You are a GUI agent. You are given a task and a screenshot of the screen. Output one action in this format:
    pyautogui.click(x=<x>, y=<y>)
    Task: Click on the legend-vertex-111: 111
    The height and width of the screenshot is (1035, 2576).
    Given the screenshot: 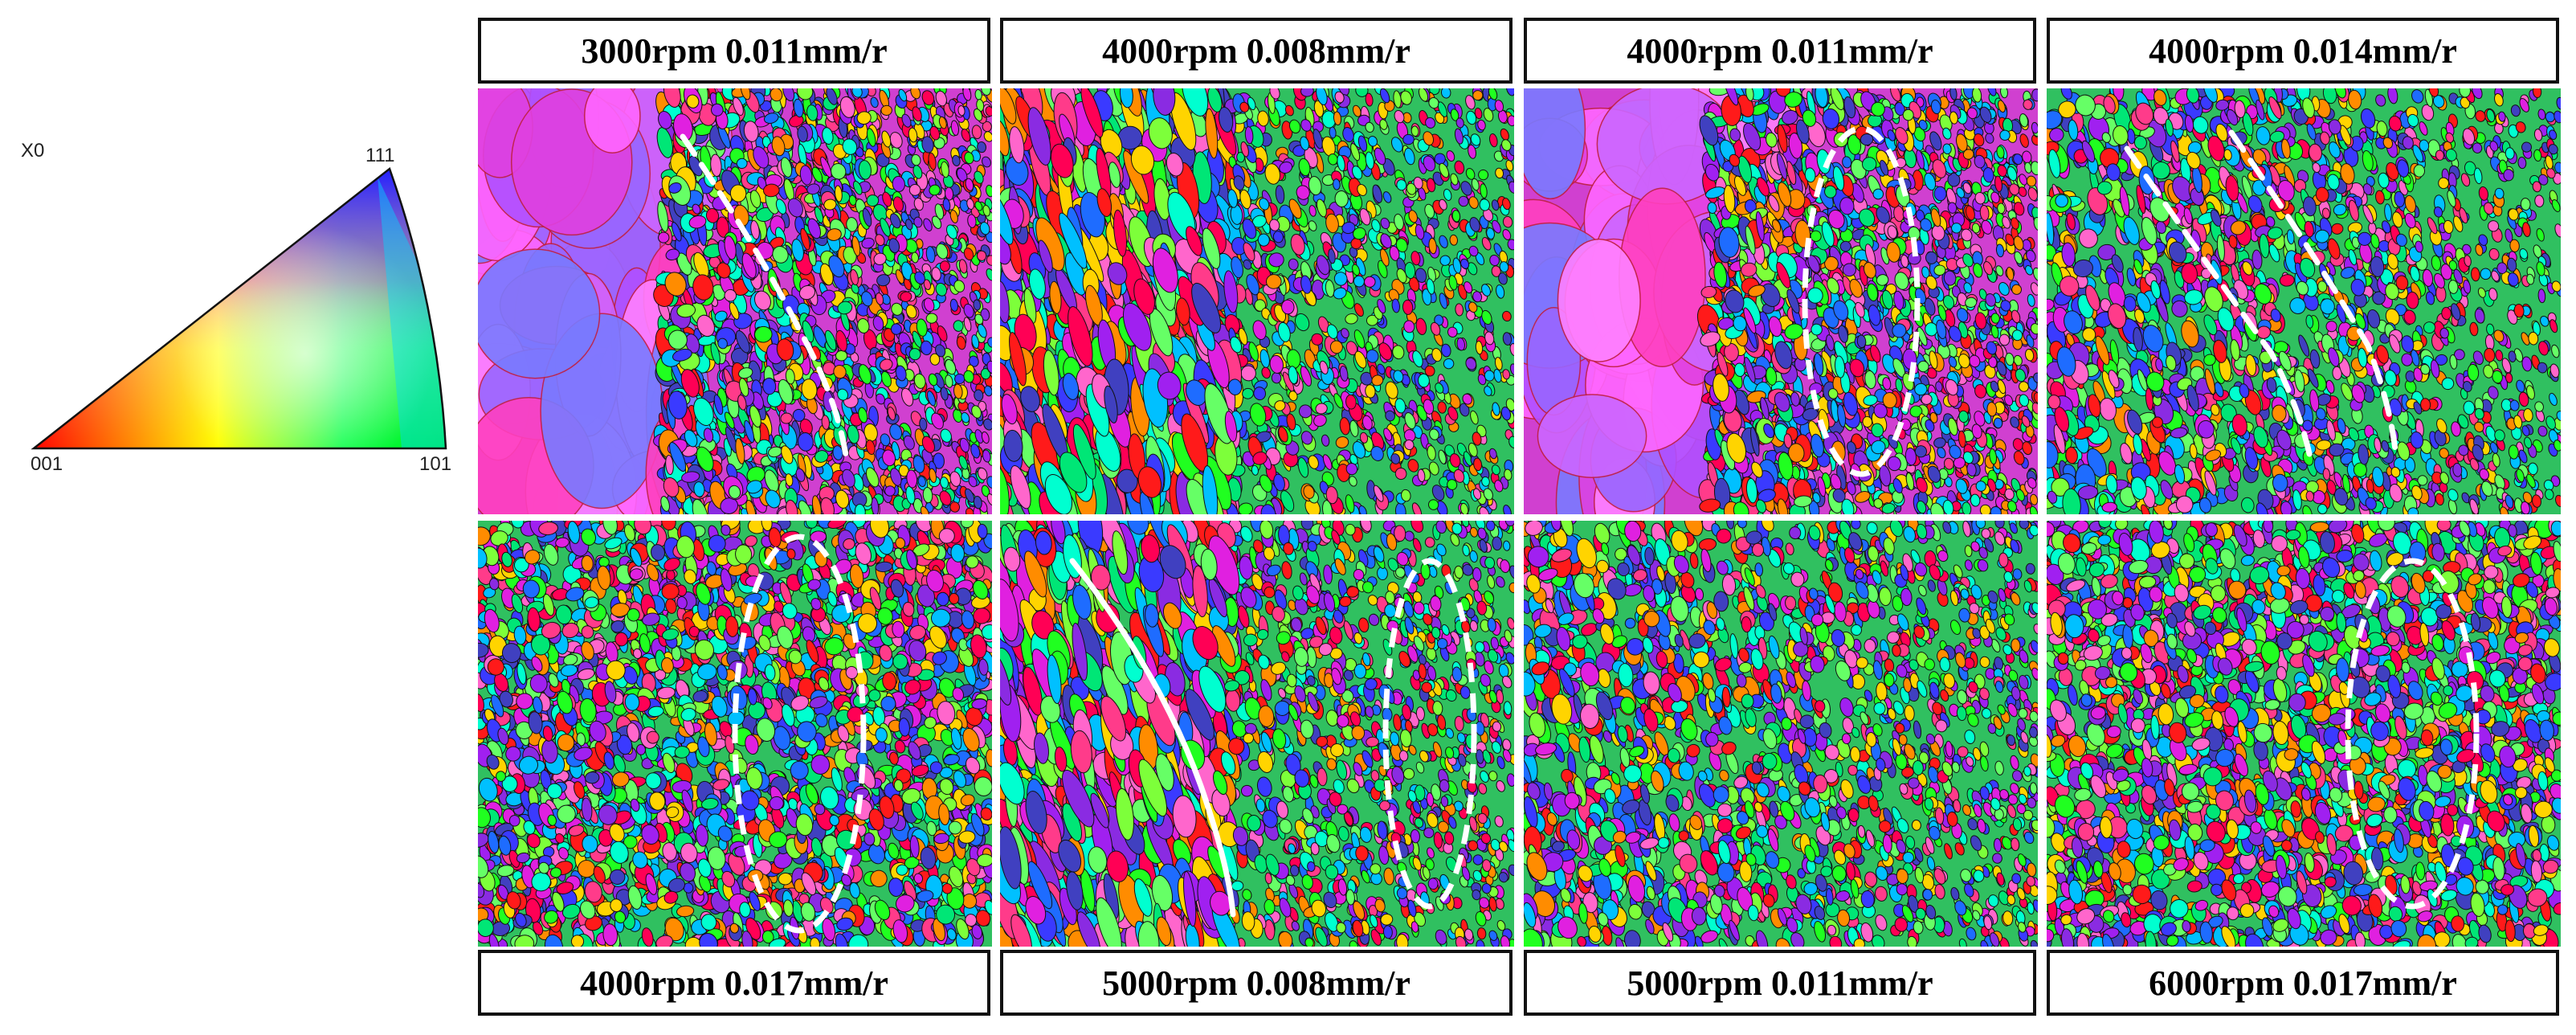 What is the action you would take?
    pyautogui.click(x=380, y=155)
    